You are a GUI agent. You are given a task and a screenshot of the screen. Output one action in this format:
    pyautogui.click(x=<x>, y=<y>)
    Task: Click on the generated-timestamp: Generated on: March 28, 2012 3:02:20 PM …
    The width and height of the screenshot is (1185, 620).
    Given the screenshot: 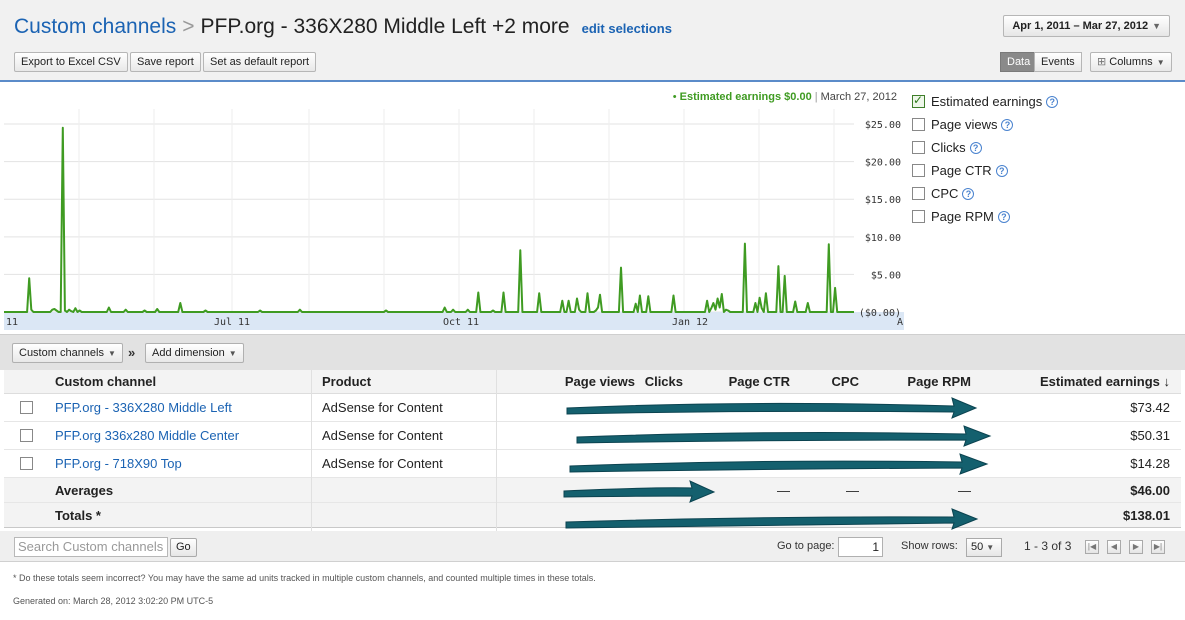 What is the action you would take?
    pyautogui.click(x=113, y=601)
    